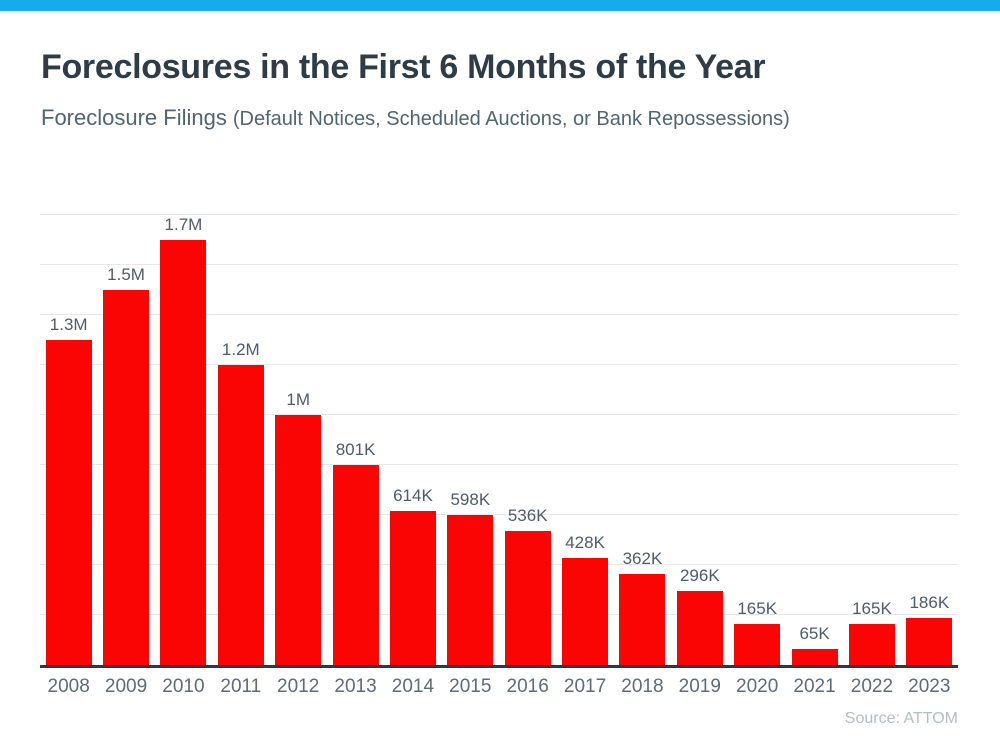 The image size is (1000, 750). Describe the element at coordinates (183, 686) in the screenshot. I see `x-axis-label: 2010` at that location.